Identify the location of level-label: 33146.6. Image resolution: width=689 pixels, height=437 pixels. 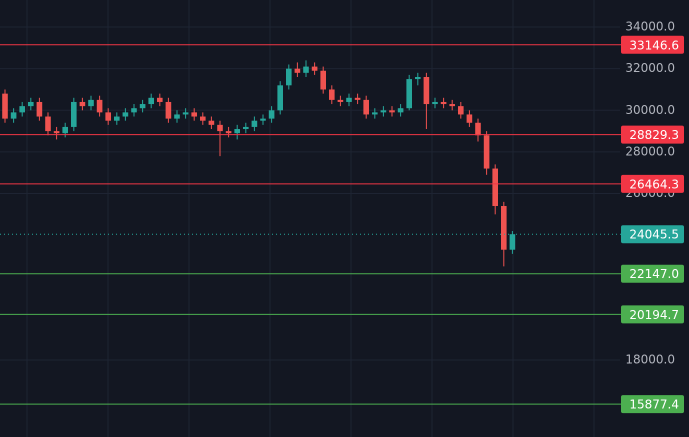
(654, 45).